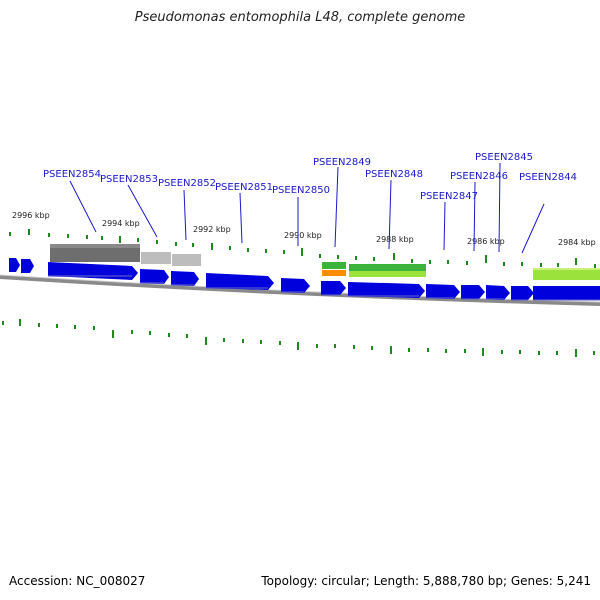 The width and height of the screenshot is (600, 600). What do you see at coordinates (394, 174) in the screenshot?
I see `gene-label: PSEEN2848` at bounding box center [394, 174].